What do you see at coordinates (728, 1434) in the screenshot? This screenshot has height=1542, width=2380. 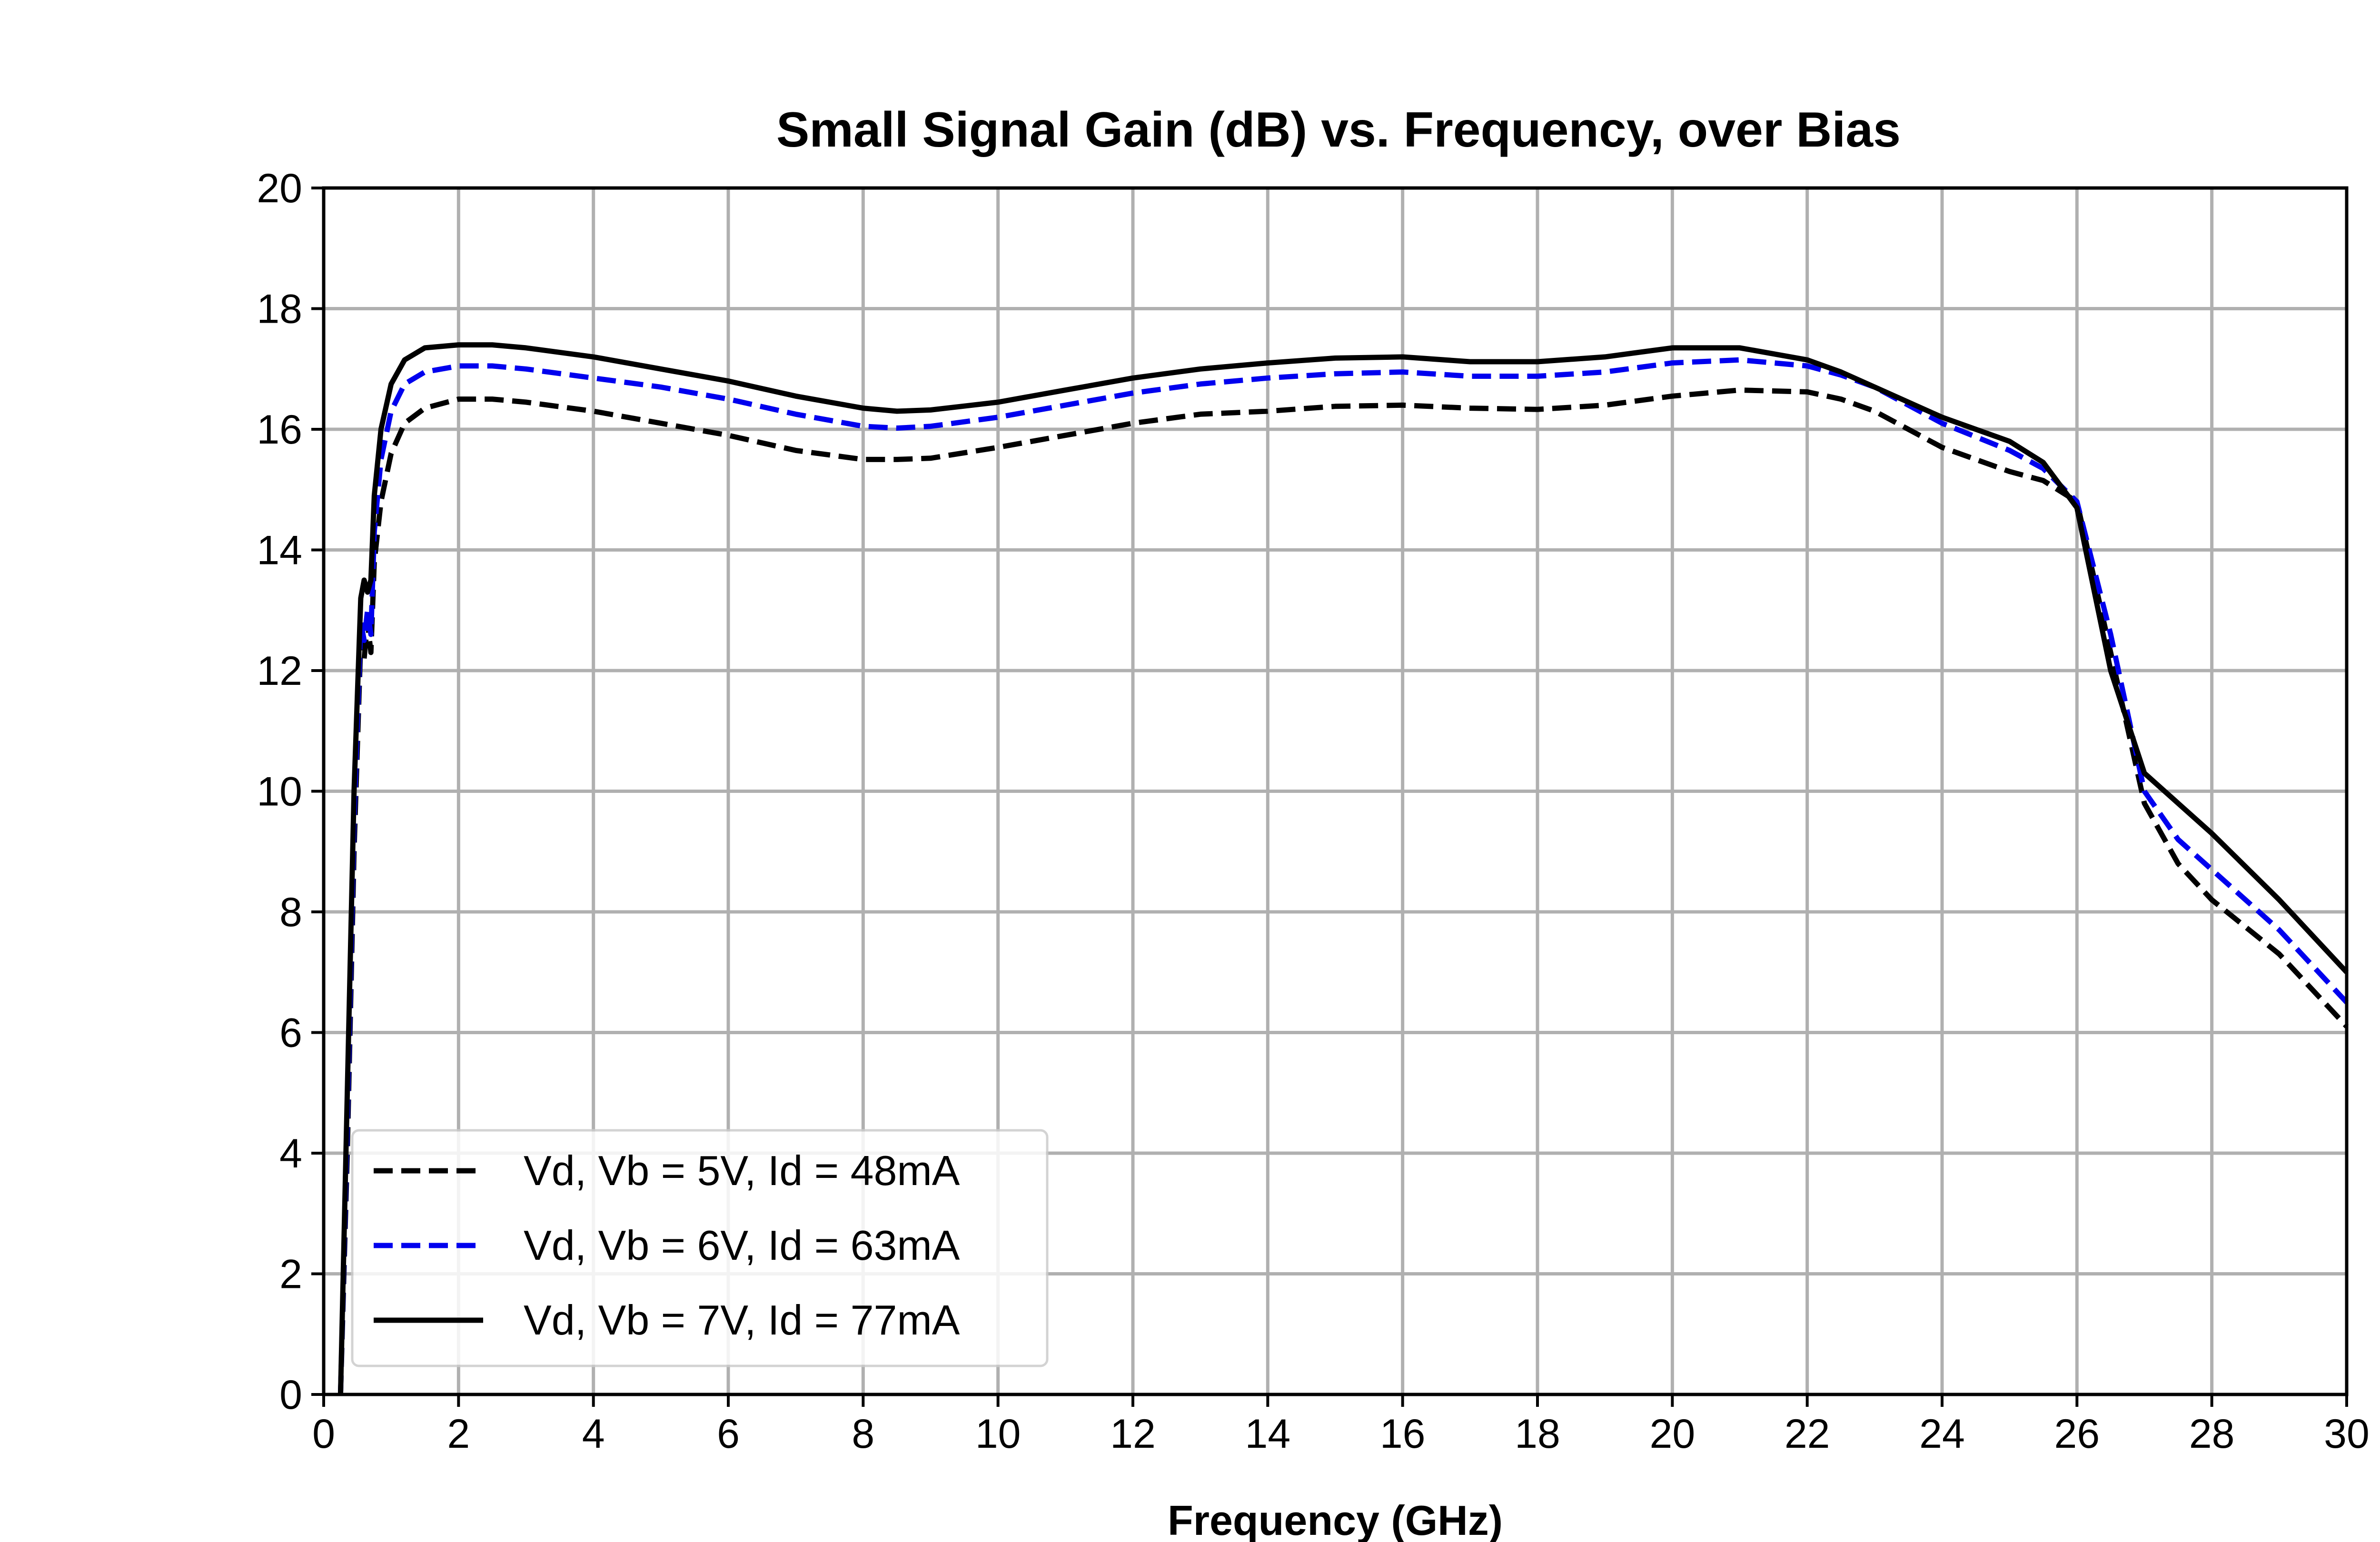 I see `x-tick-label: 6` at bounding box center [728, 1434].